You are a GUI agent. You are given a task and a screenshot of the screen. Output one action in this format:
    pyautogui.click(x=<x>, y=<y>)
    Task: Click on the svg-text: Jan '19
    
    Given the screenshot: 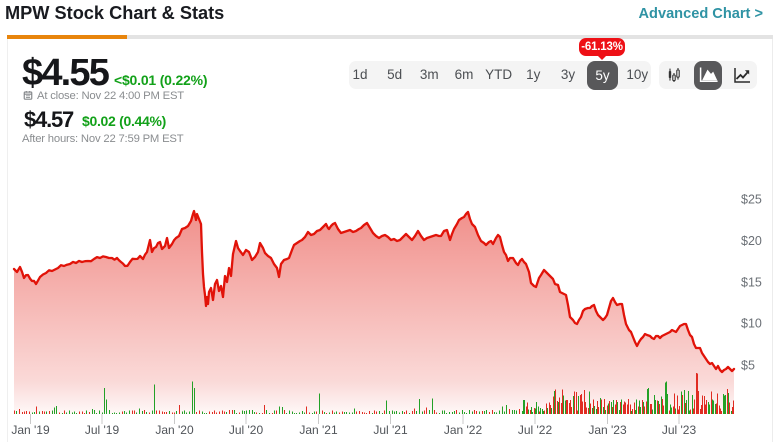 What is the action you would take?
    pyautogui.click(x=30, y=430)
    